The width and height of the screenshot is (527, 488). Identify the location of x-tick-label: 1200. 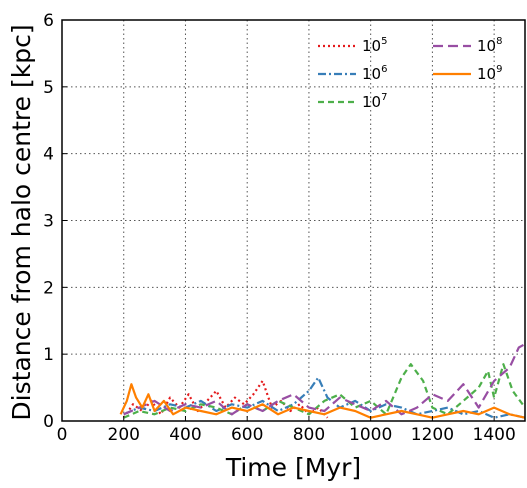
(432, 435).